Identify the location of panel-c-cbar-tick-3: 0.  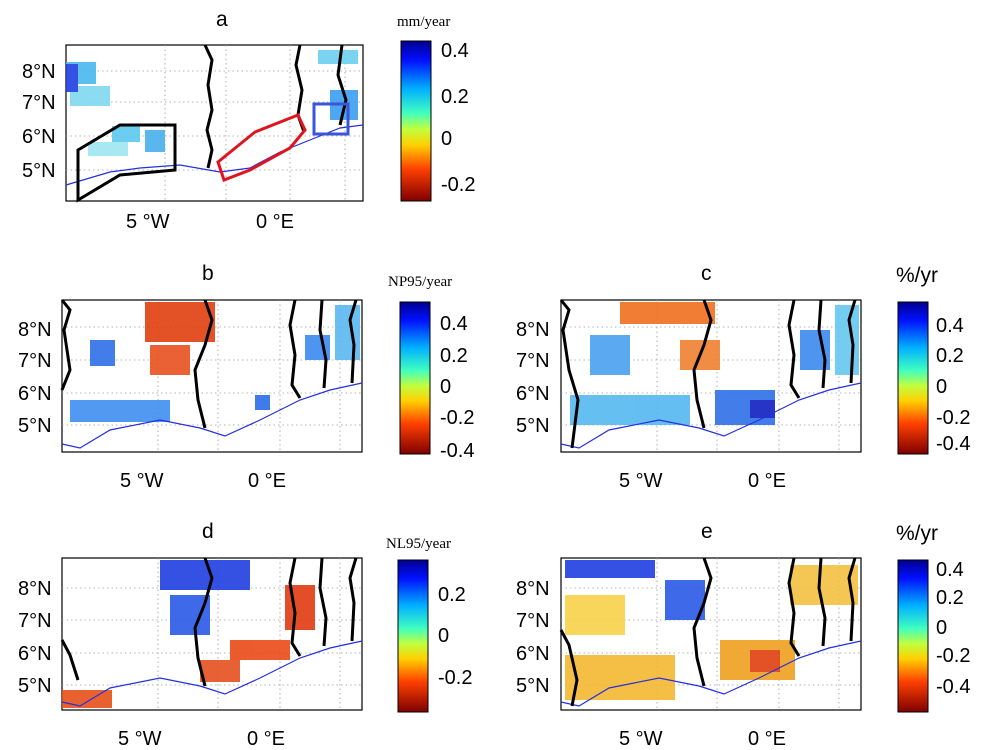
(941, 387).